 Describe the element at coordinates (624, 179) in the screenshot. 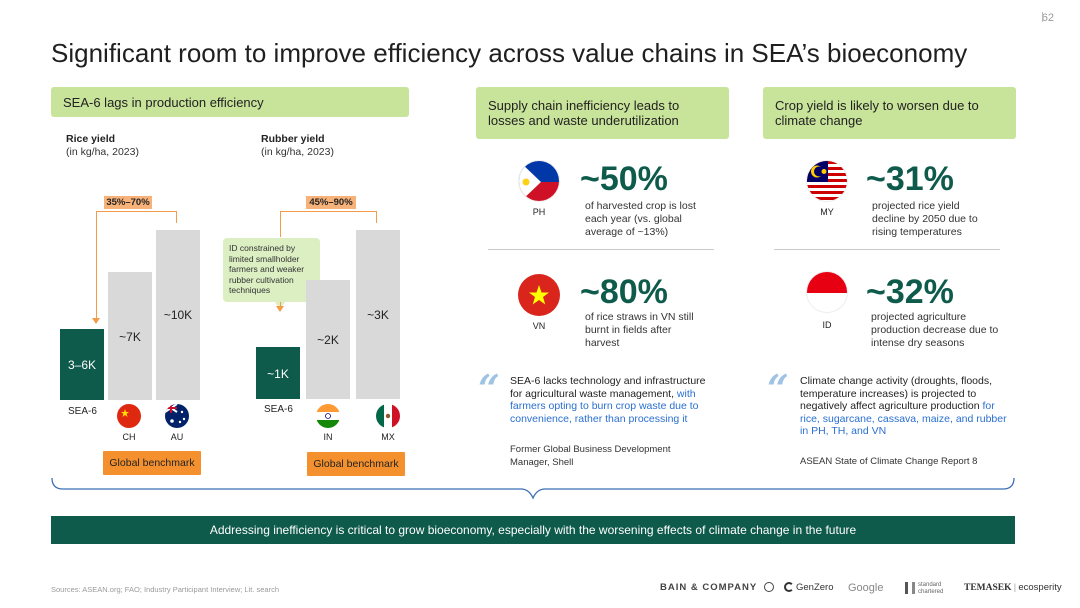

I see `ph-percent: ~50%` at that location.